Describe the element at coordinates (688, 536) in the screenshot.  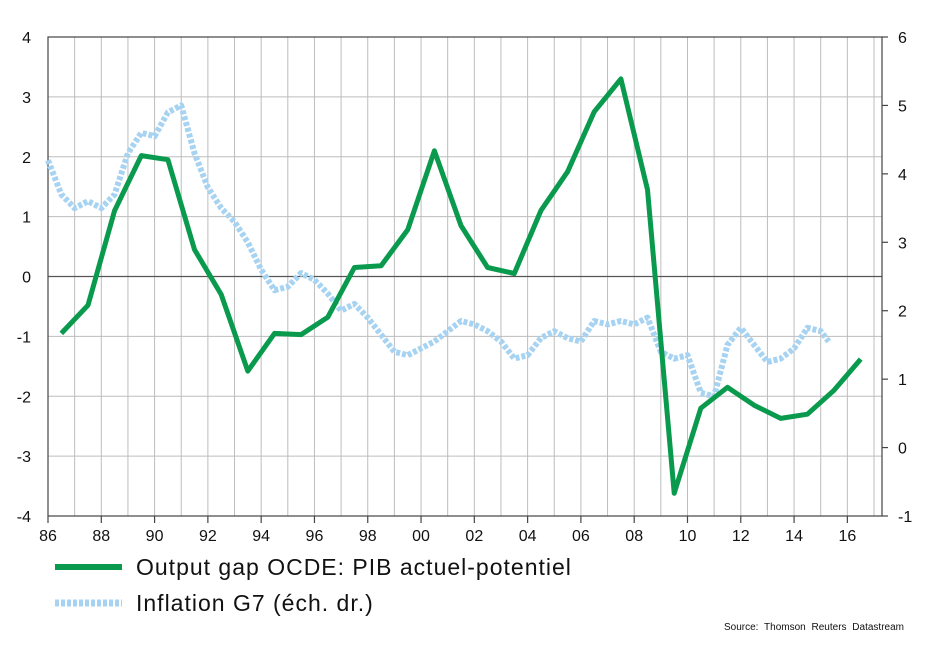
I see `x-tick-label: 10` at that location.